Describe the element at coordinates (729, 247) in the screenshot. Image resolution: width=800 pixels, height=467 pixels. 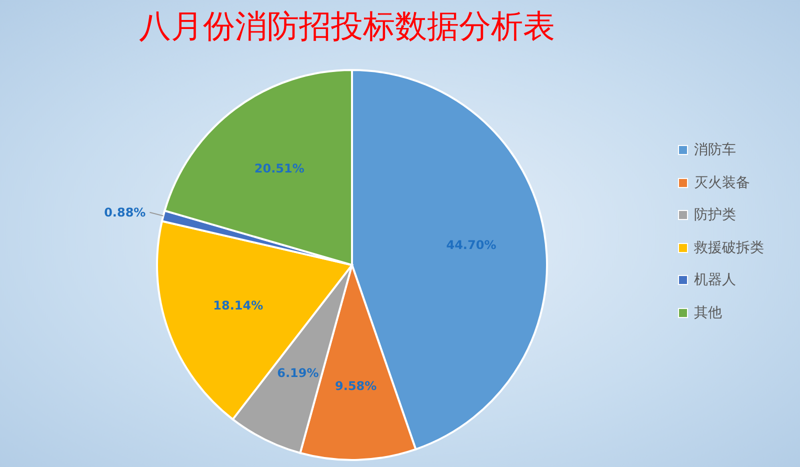
I see `legend-label: 救援破拆类` at that location.